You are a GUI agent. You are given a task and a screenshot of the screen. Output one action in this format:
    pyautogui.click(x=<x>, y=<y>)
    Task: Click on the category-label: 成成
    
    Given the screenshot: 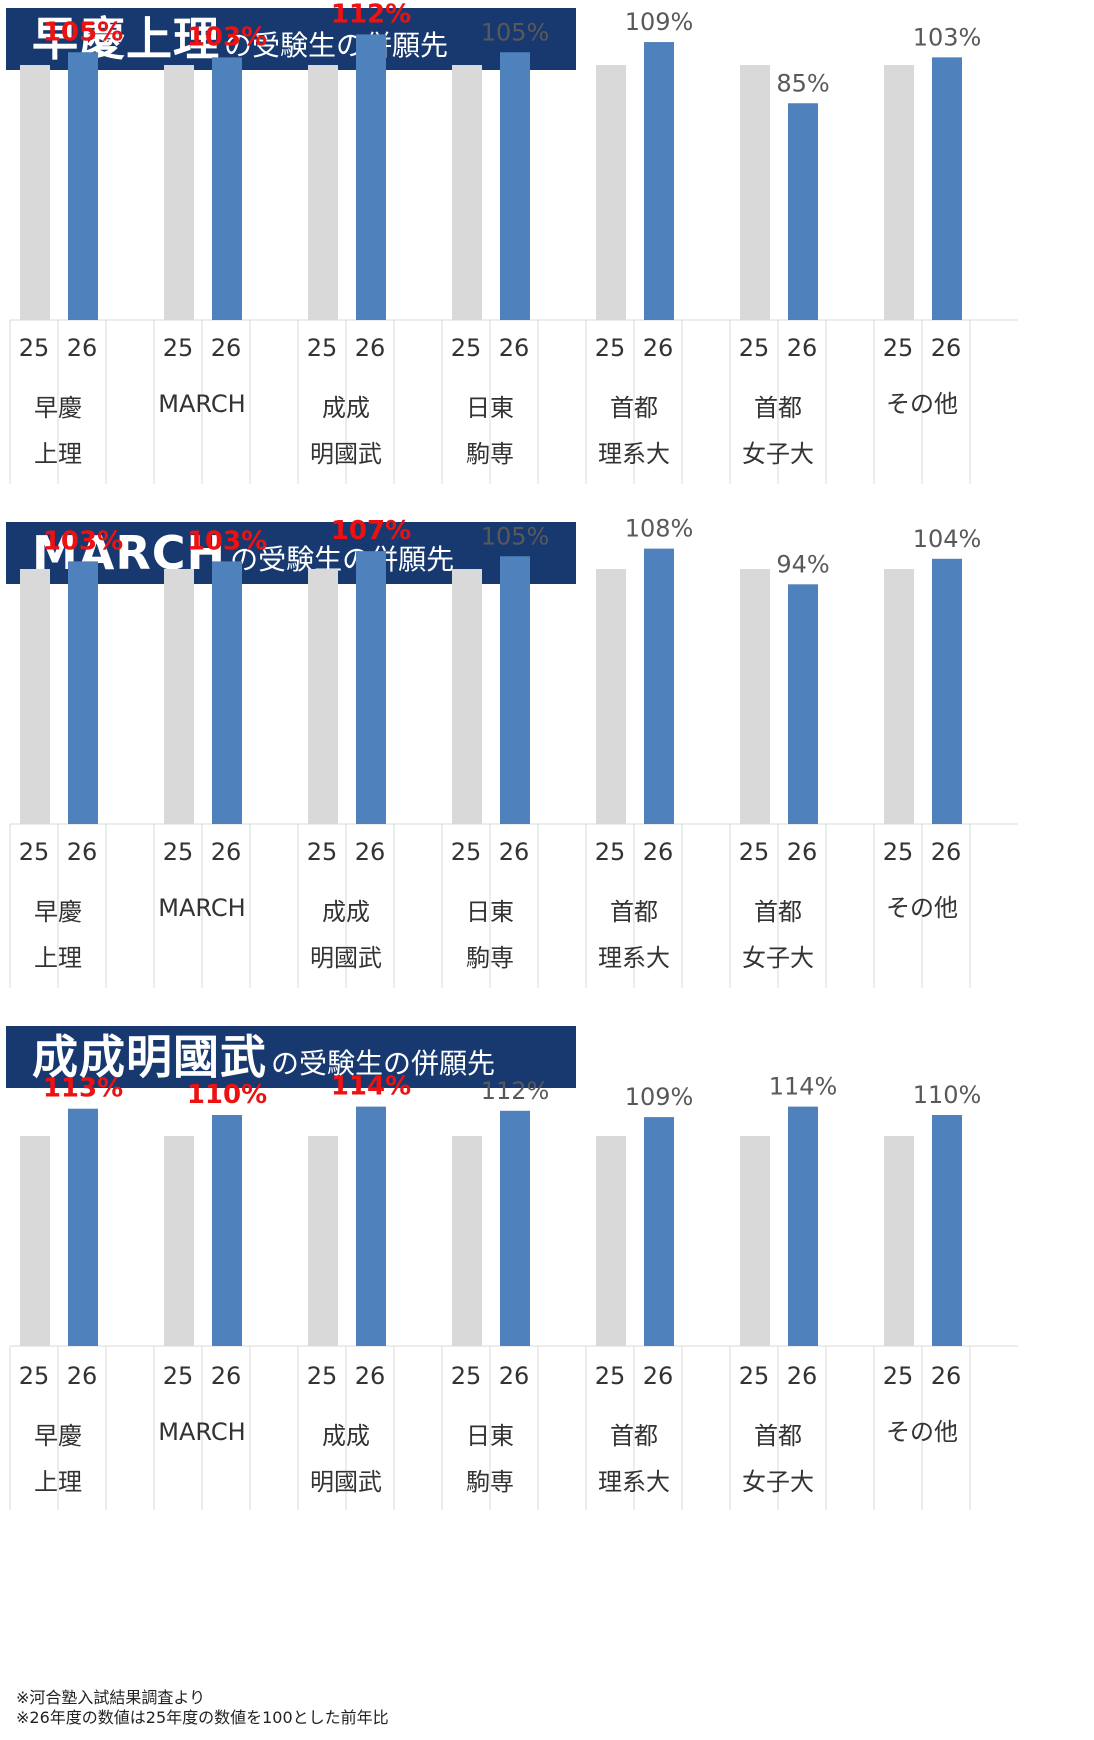 What is the action you would take?
    pyautogui.click(x=346, y=1436)
    